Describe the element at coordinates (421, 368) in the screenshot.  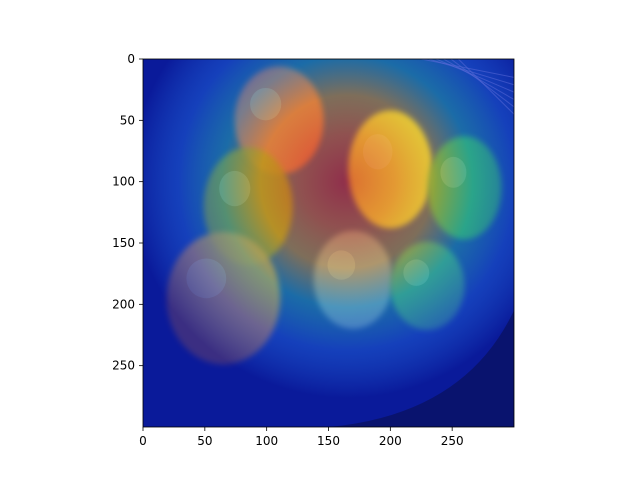
I see `tray-edge-shadow` at that location.